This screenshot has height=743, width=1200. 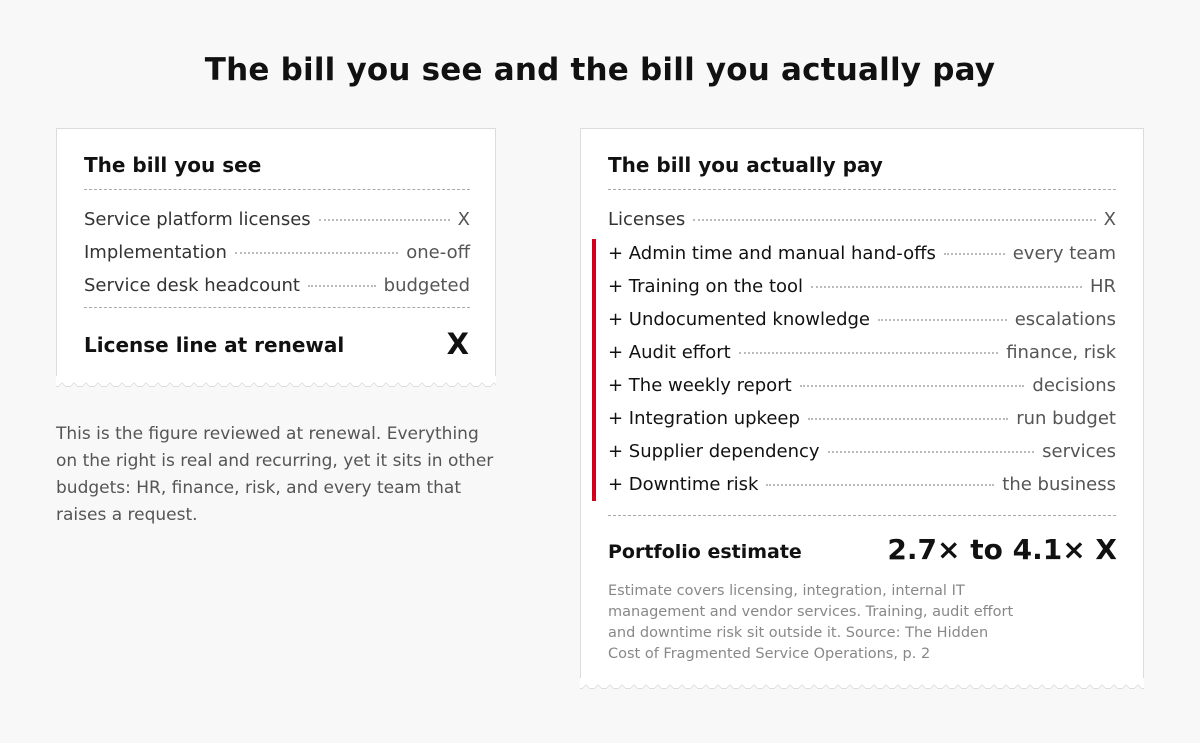 I want to click on bill-line-item: Service desk headcount budgeted, so click(x=277, y=285).